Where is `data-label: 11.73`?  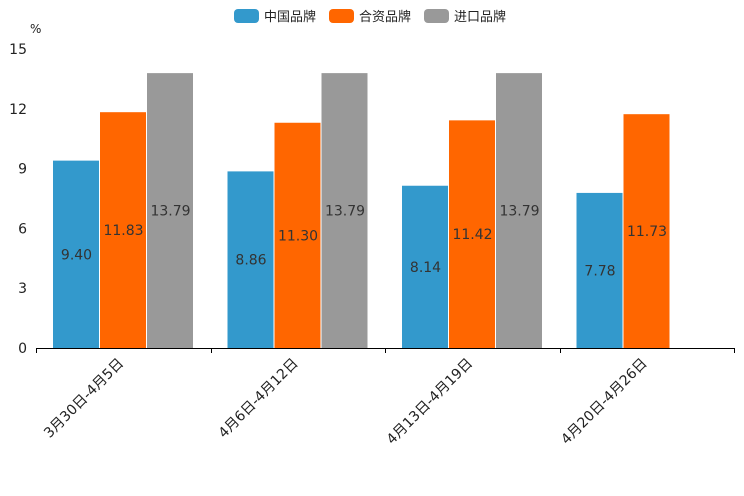 data-label: 11.73 is located at coordinates (647, 232).